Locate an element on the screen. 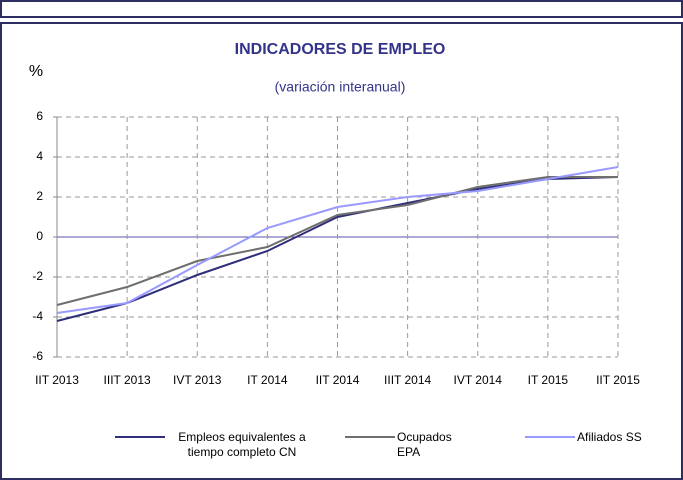 This screenshot has width=683, height=480. y-tick-label: 6 is located at coordinates (39, 116).